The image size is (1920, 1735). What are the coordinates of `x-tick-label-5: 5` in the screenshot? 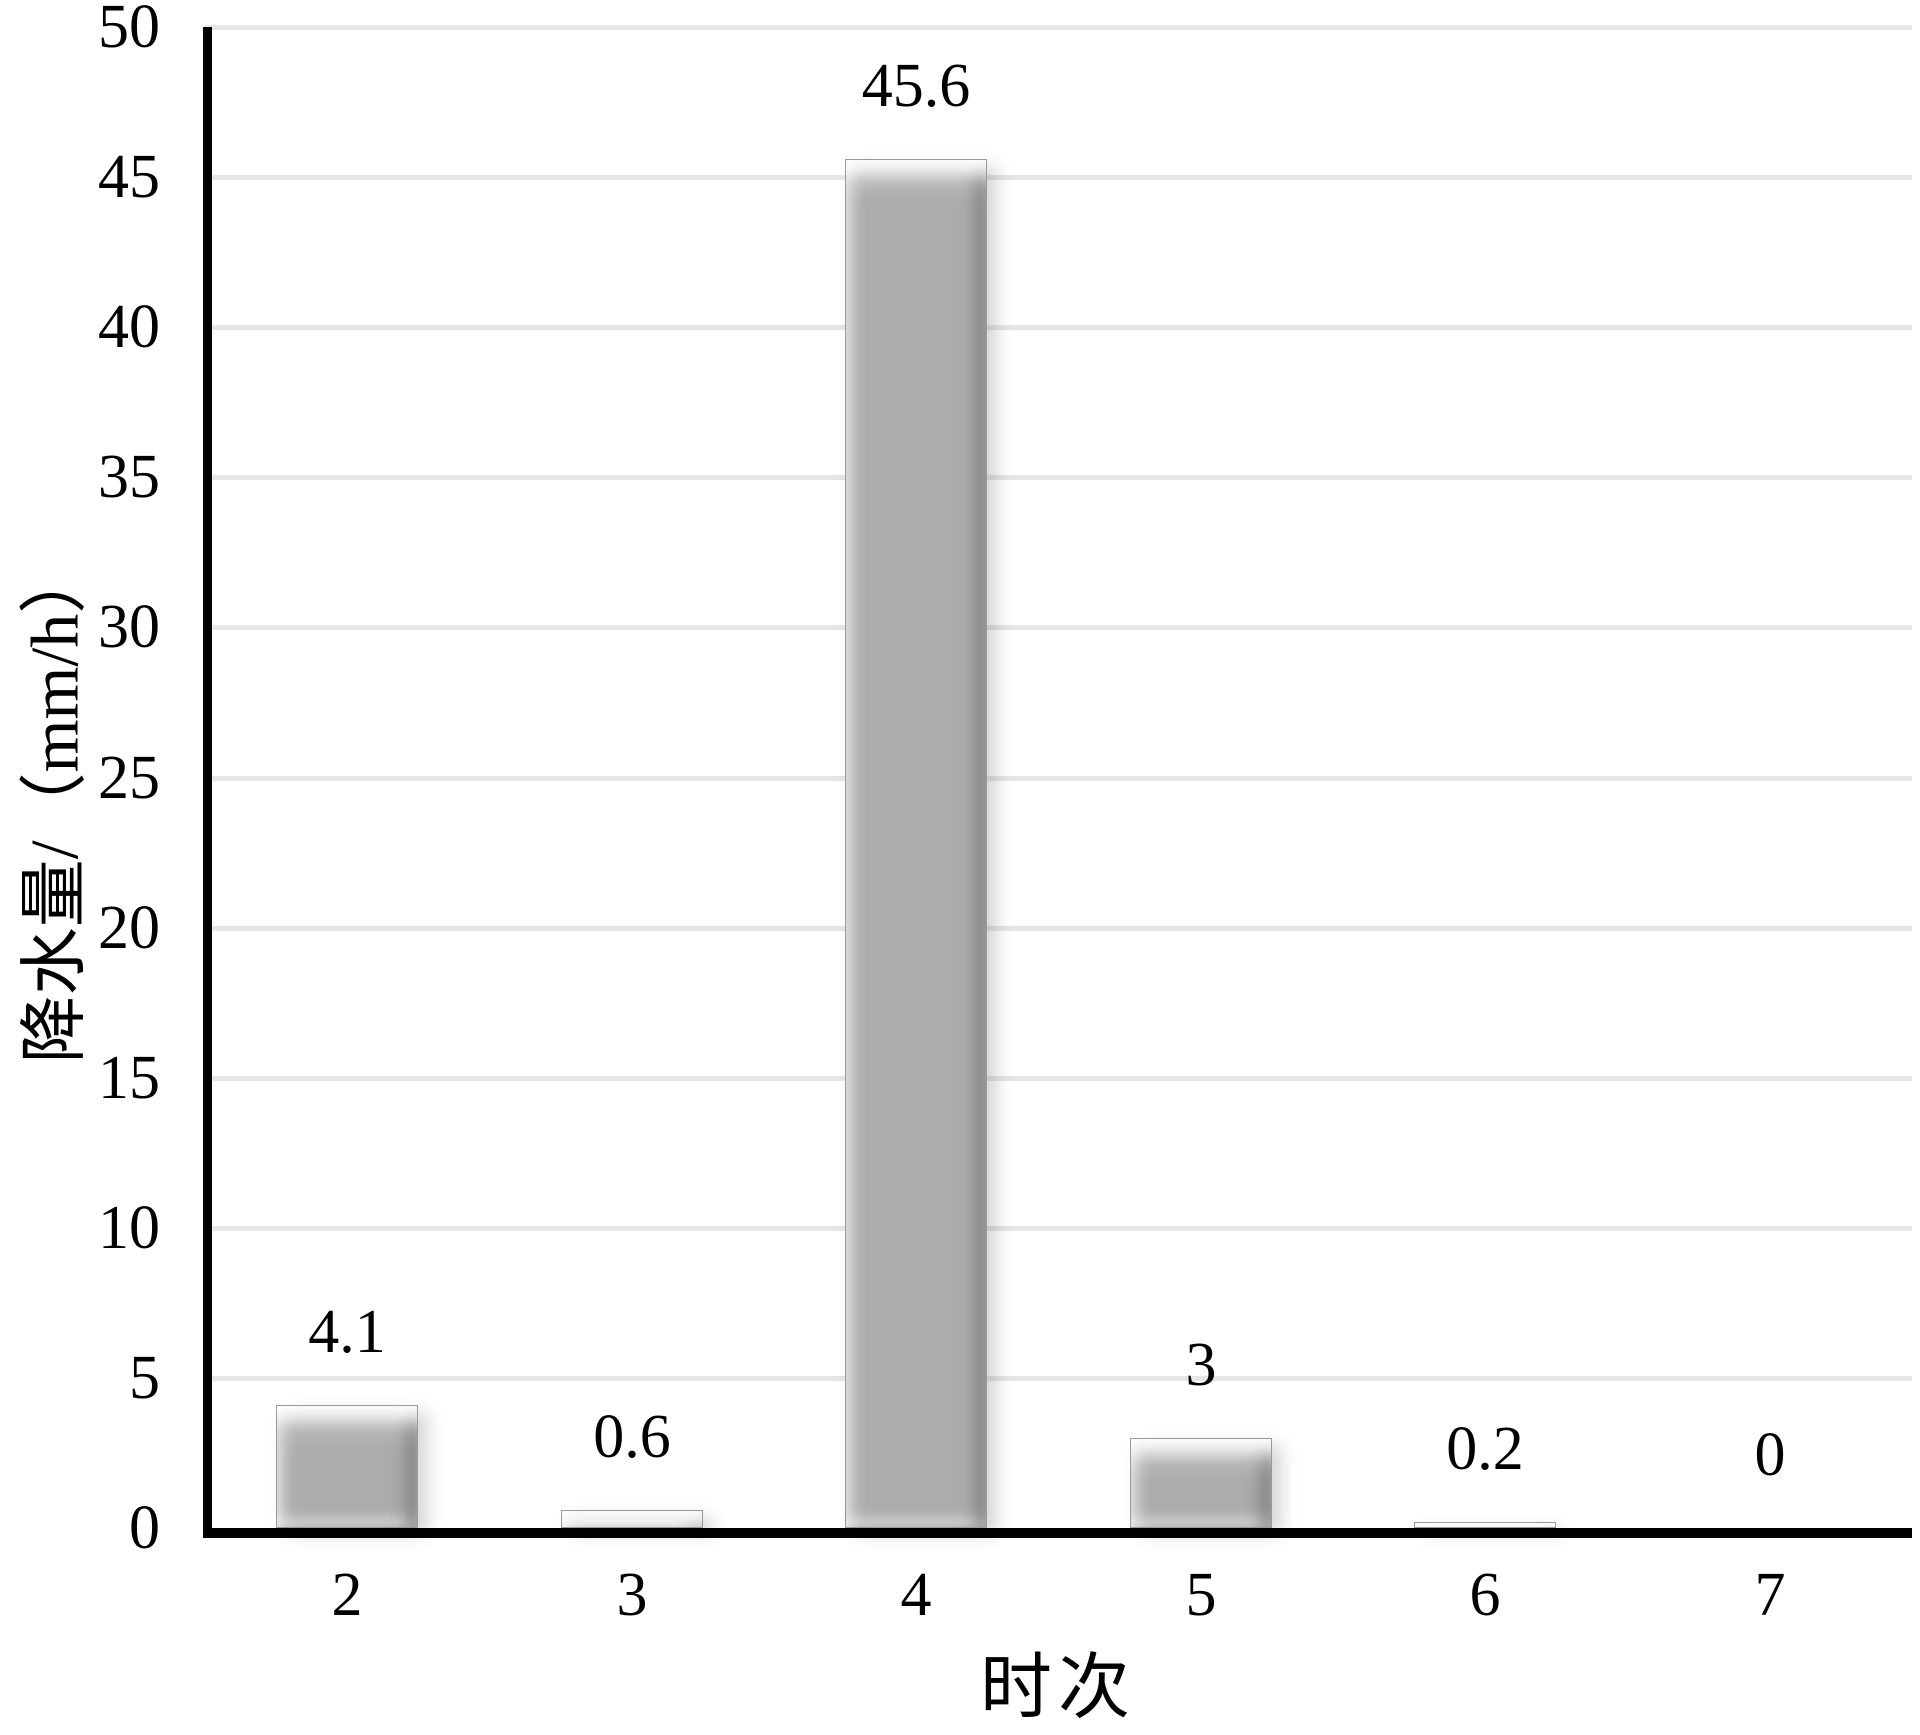 It's located at (1201, 1595).